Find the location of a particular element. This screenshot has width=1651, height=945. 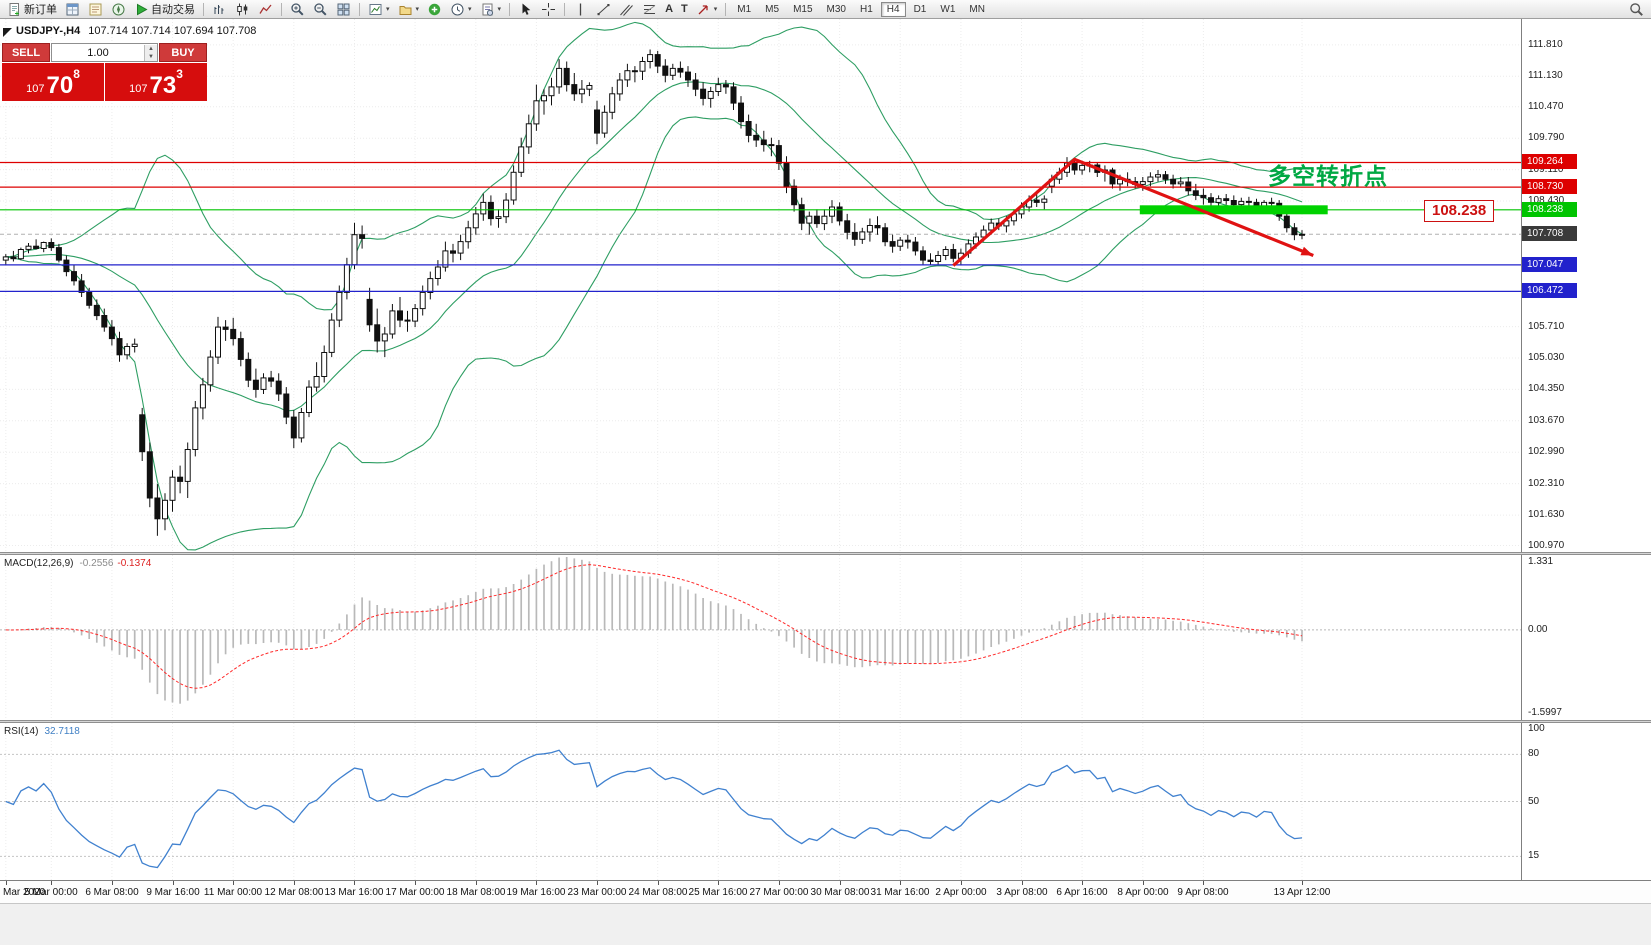

crosshair-tool-button is located at coordinates (548, 9).